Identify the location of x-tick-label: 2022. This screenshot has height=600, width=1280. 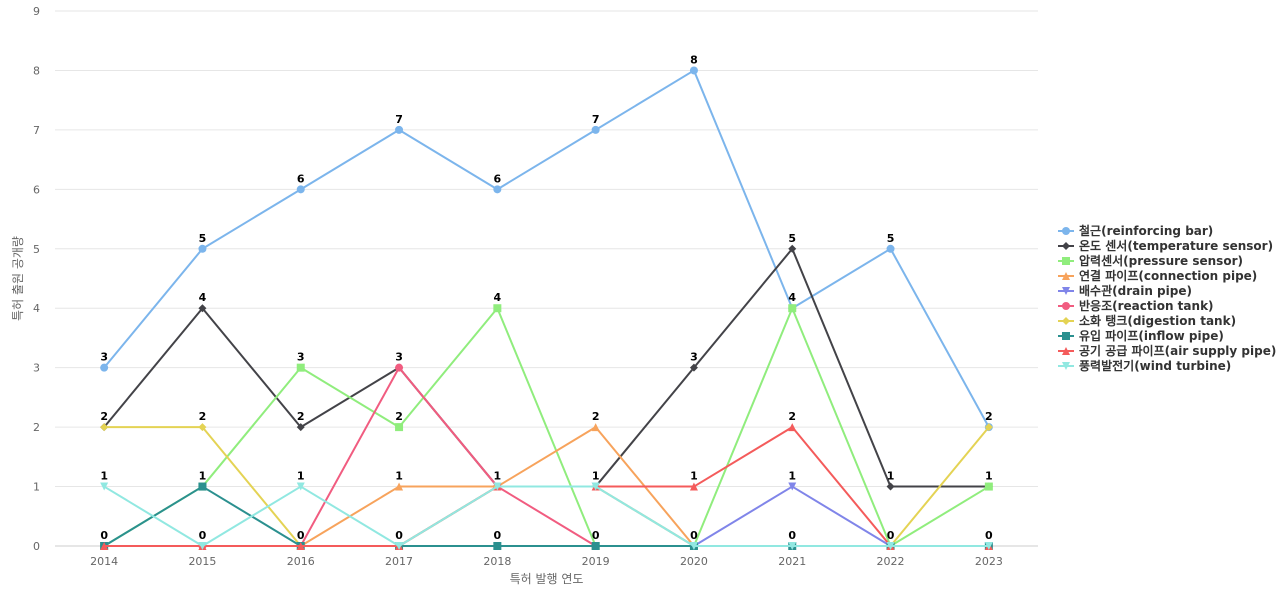
(891, 561).